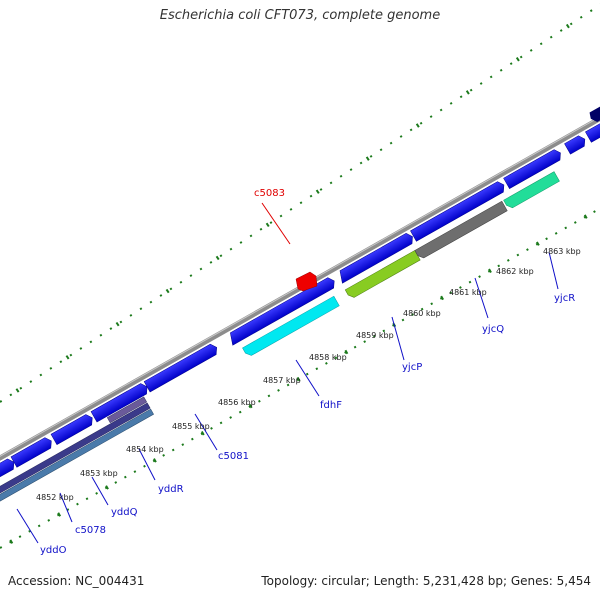 This screenshot has width=600, height=600. I want to click on kbp-label: 4860 kbp, so click(422, 313).